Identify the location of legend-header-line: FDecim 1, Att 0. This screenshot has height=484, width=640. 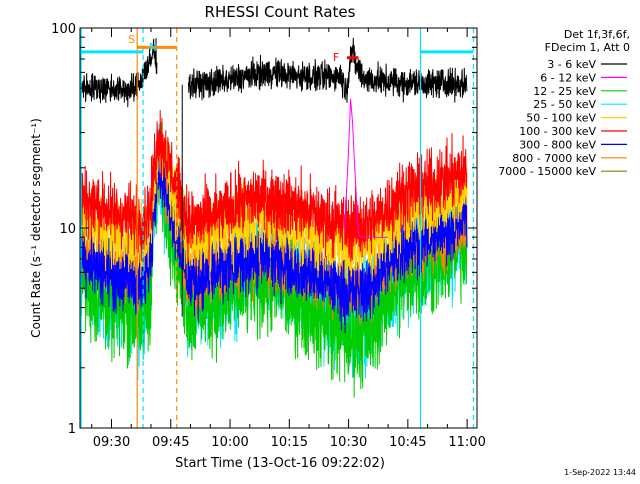
(587, 47).